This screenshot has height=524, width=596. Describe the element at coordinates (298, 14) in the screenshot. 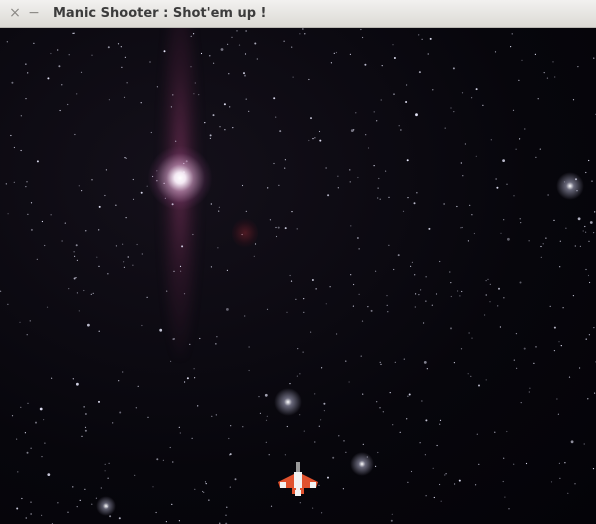

I see `title-bar: × − Manic Shooter : Shot'em up !` at that location.